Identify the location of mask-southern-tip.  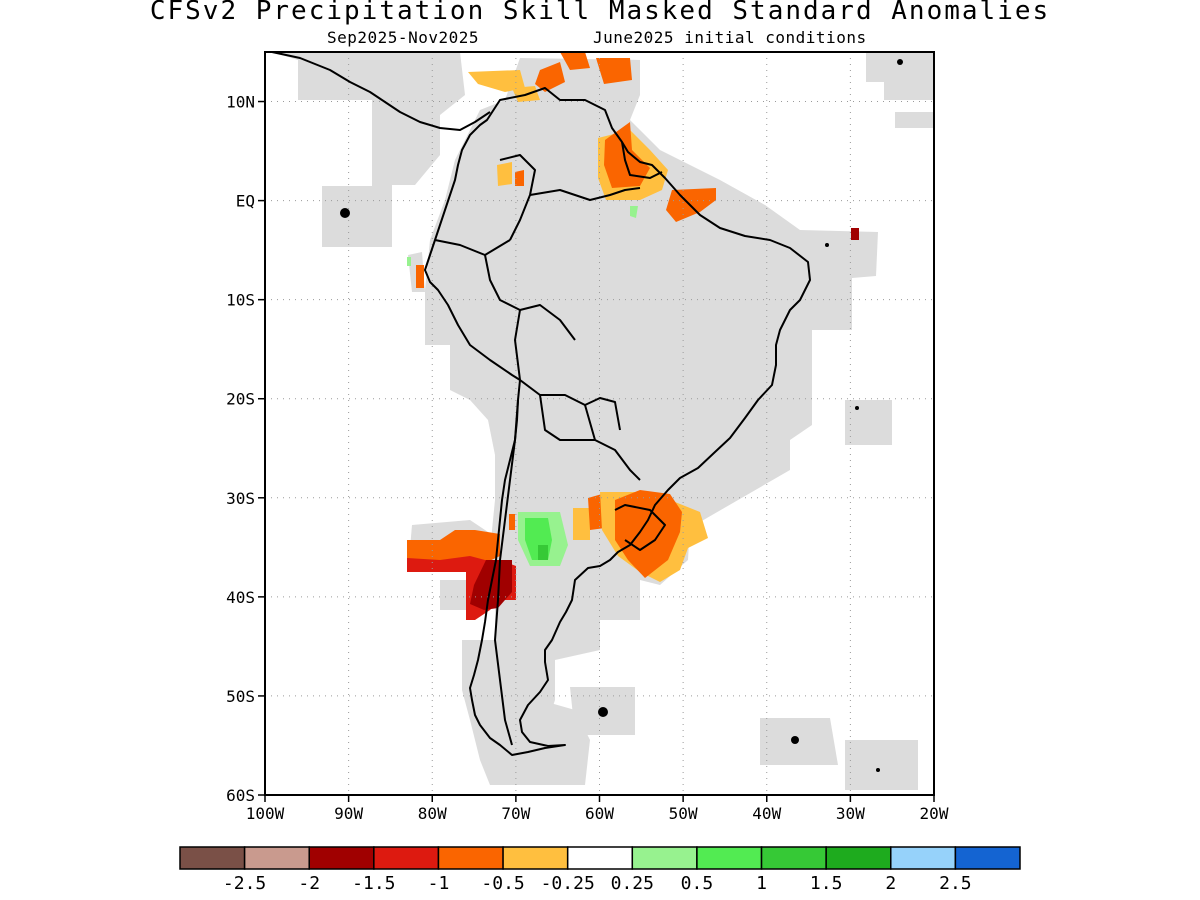
(526, 712).